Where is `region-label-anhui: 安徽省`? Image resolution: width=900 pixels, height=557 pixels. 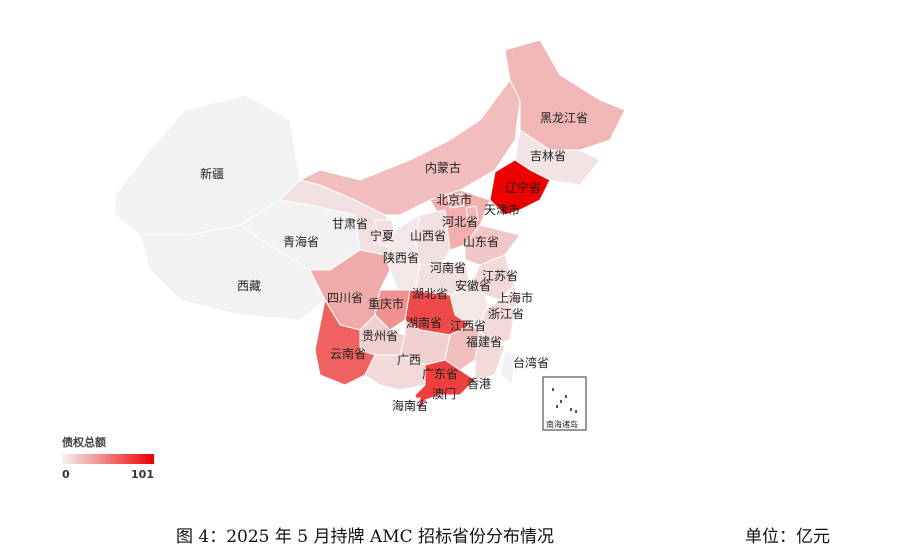 region-label-anhui: 安徽省 is located at coordinates (473, 285).